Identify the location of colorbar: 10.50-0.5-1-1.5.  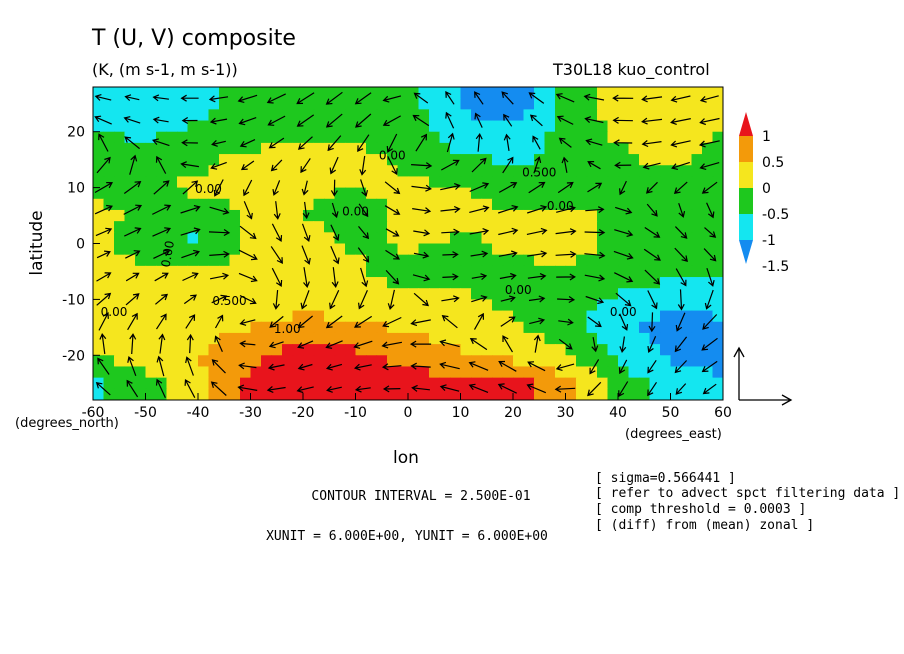
(764, 193).